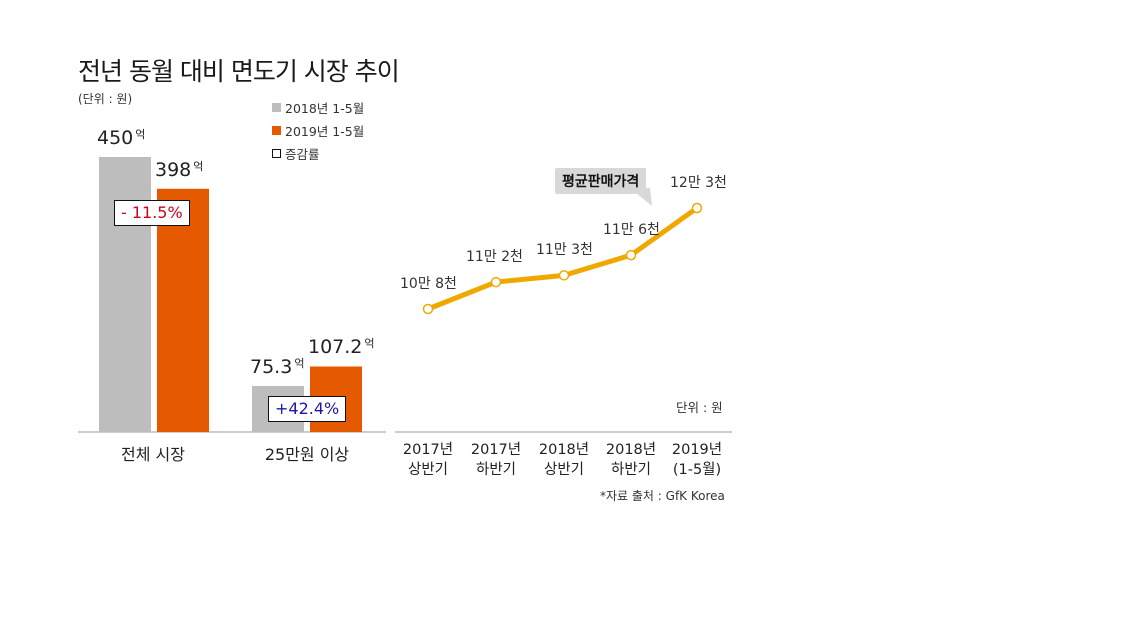 This screenshot has width=1146, height=627. I want to click on bar-value-number: 107.2, so click(335, 347).